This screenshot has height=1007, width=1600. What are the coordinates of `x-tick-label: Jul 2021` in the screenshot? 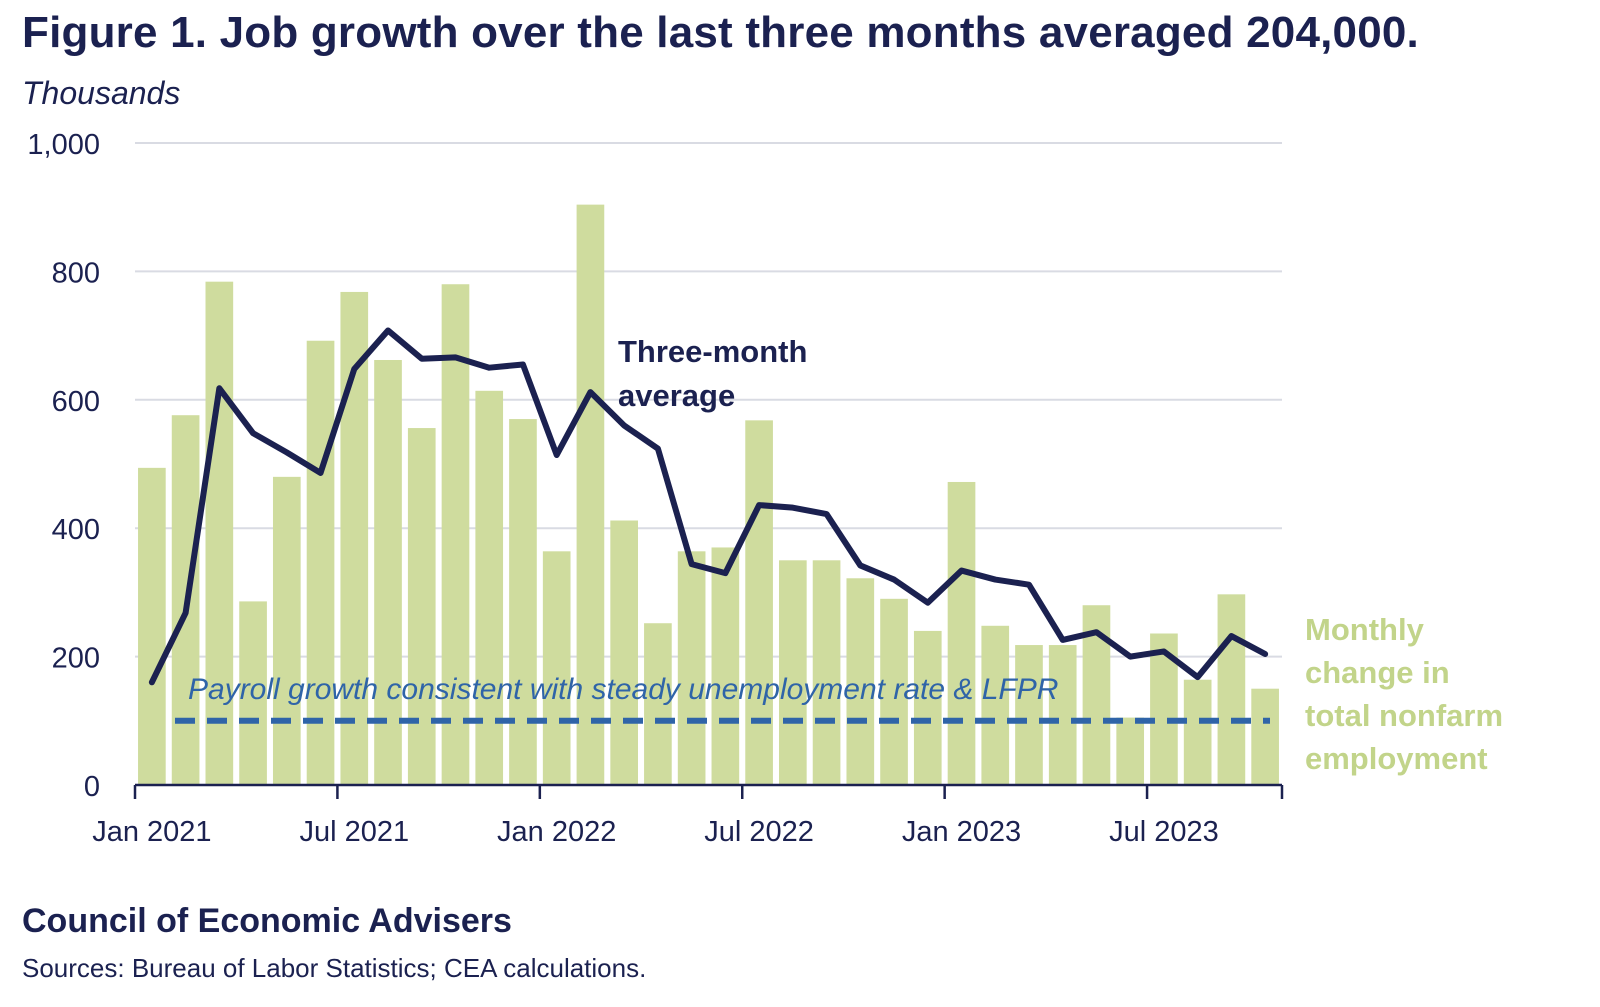 It's located at (354, 832).